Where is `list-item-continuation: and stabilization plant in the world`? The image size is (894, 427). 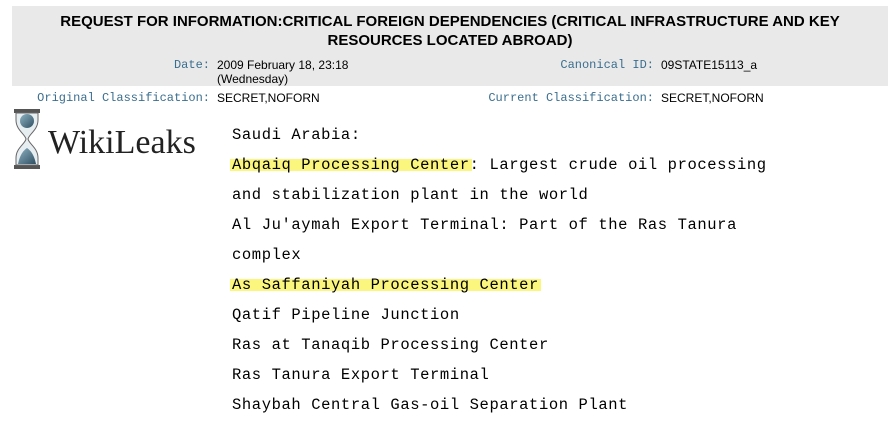 list-item-continuation: and stabilization plant in the world is located at coordinates (410, 195).